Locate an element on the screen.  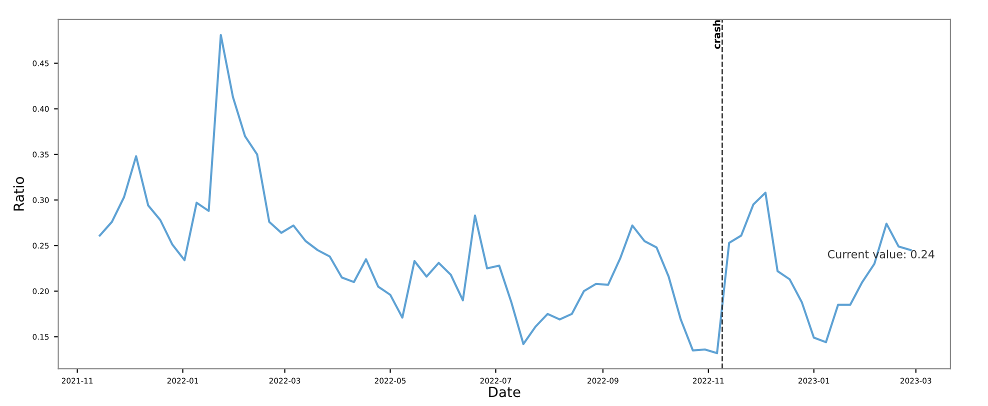
ref-line-label: crash is located at coordinates (716, 34).